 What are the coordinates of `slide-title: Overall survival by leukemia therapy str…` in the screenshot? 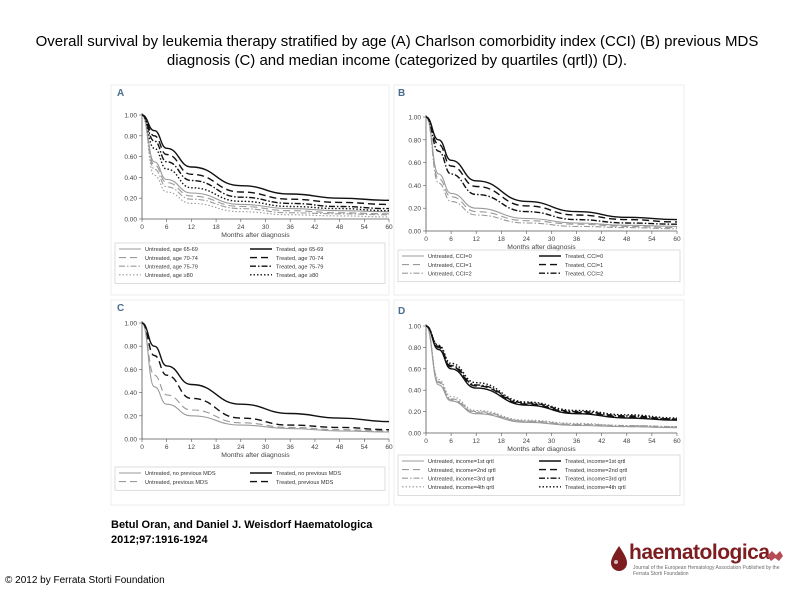 It's located at (397, 51).